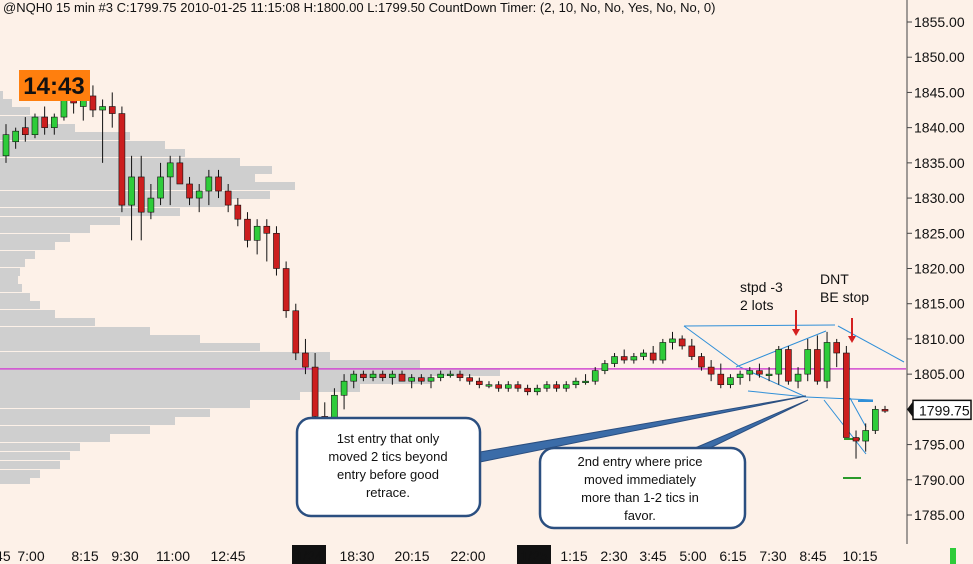  I want to click on last-price-label: 1799.75, so click(944, 410).